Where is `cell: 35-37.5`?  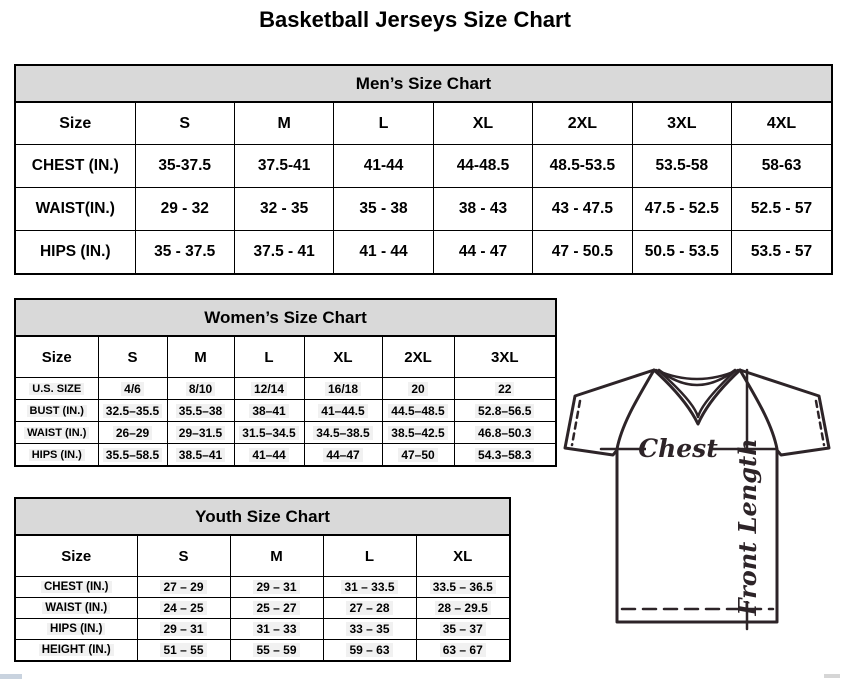 cell: 35-37.5 is located at coordinates (184, 166).